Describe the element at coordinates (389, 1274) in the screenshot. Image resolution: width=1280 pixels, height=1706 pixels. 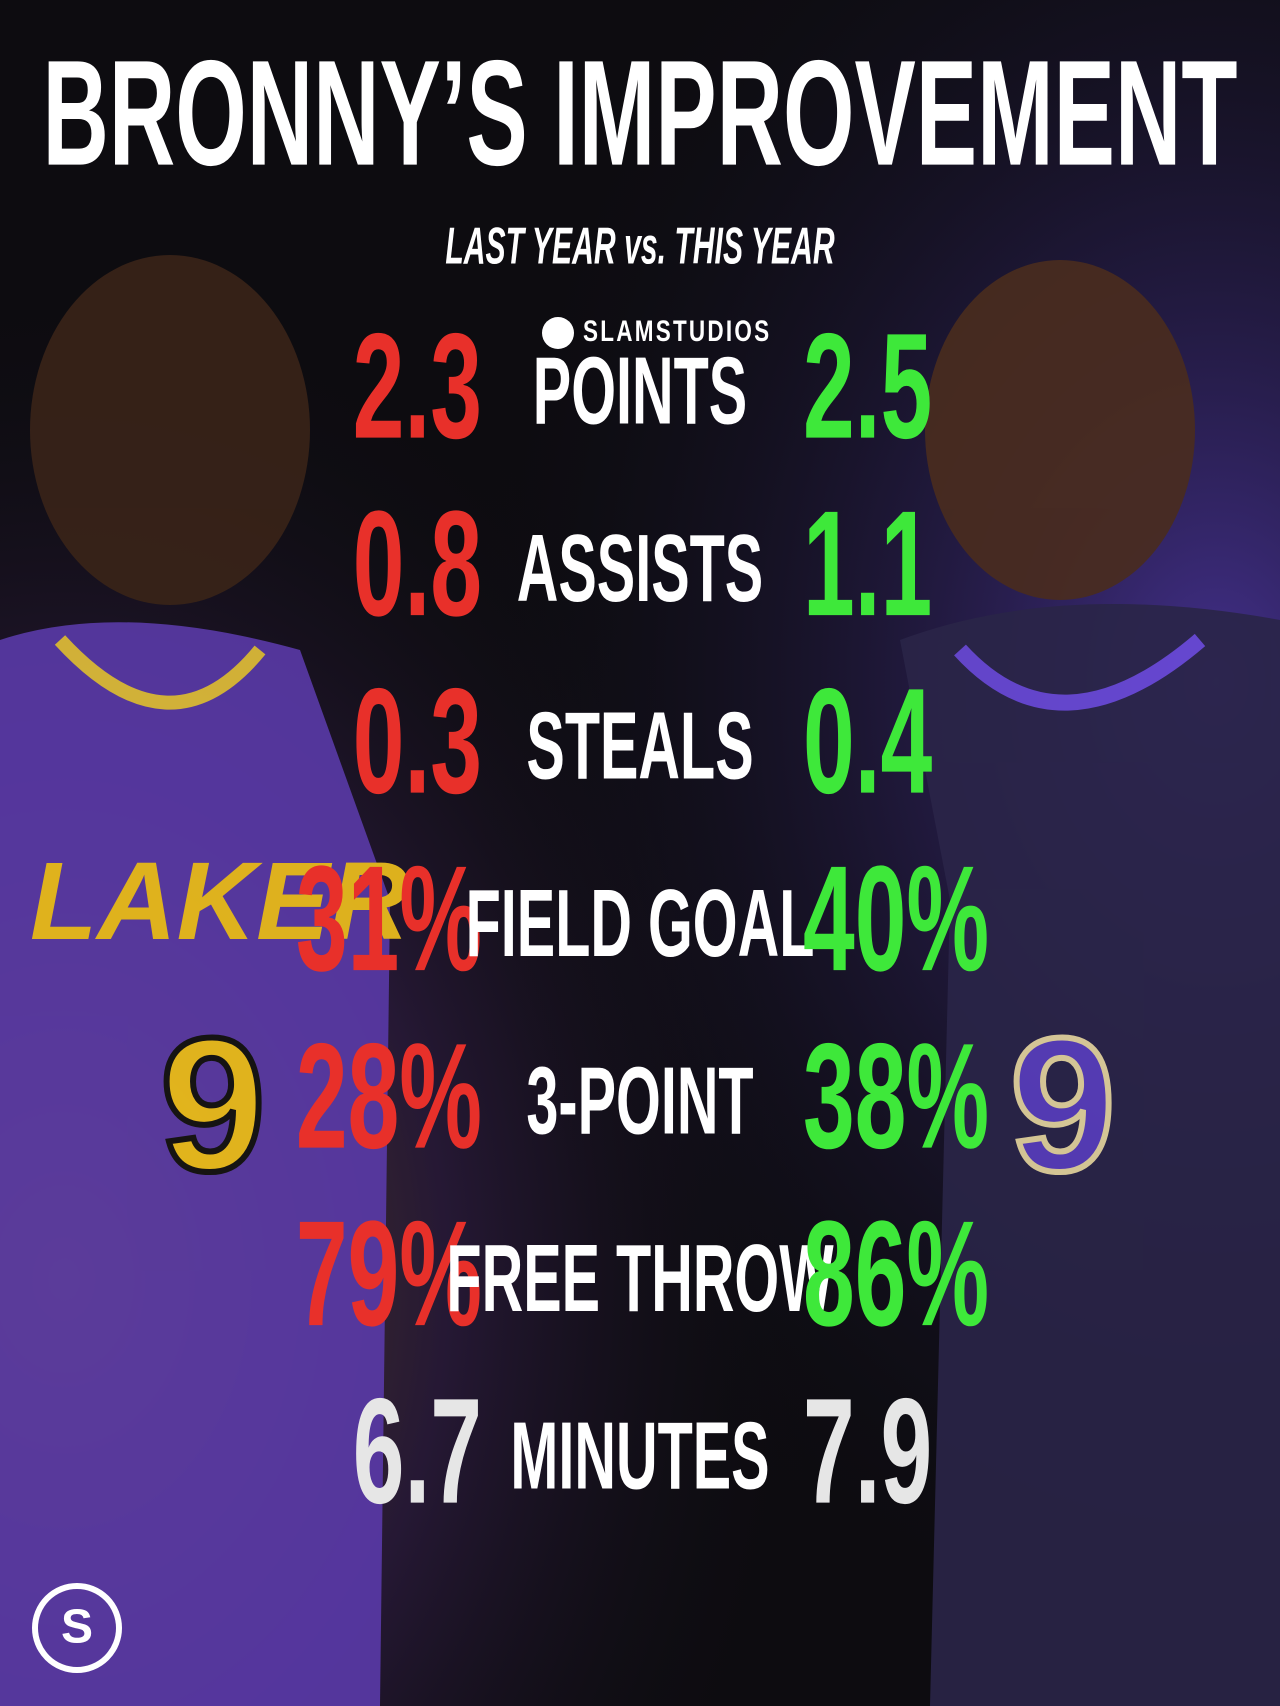
I see `last-year-value: 79%` at that location.